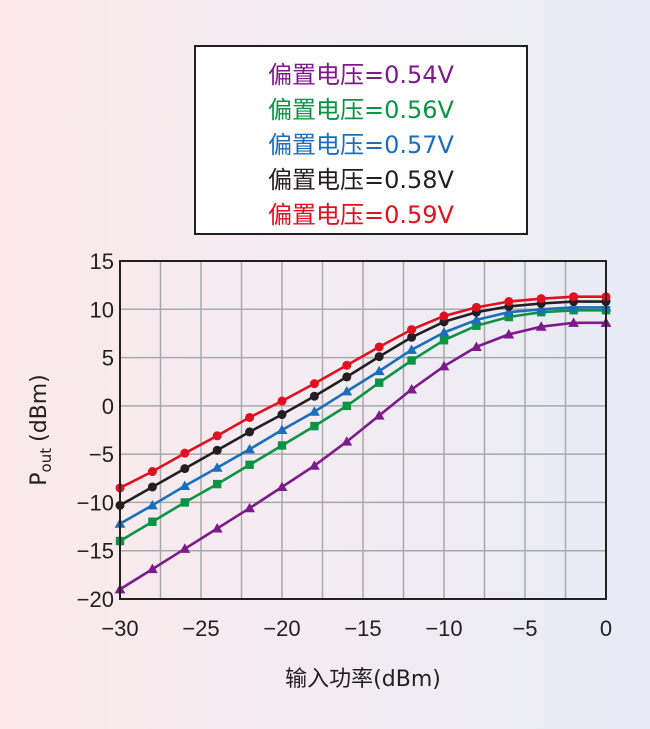 This screenshot has width=650, height=729. I want to click on y-tick-label: −15, so click(95, 551).